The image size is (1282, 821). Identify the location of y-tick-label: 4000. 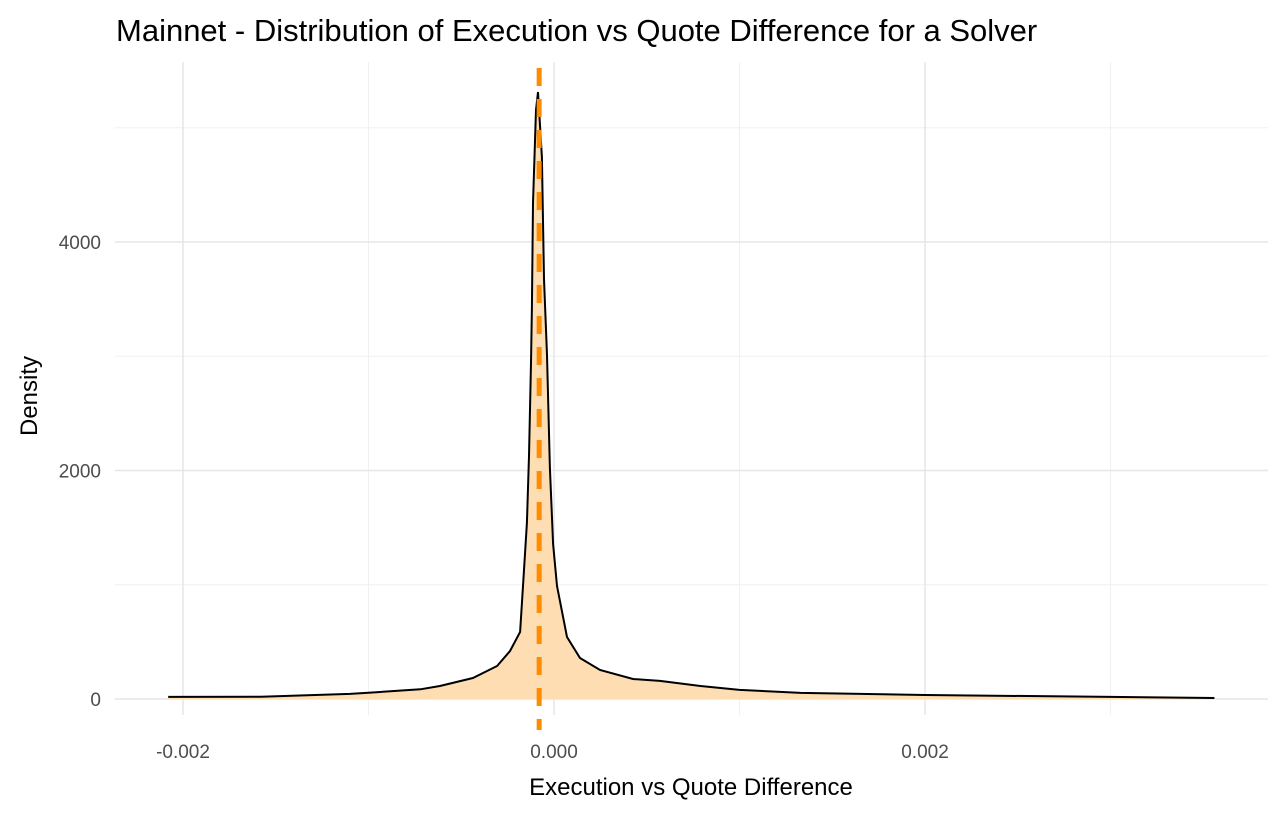
(80, 243).